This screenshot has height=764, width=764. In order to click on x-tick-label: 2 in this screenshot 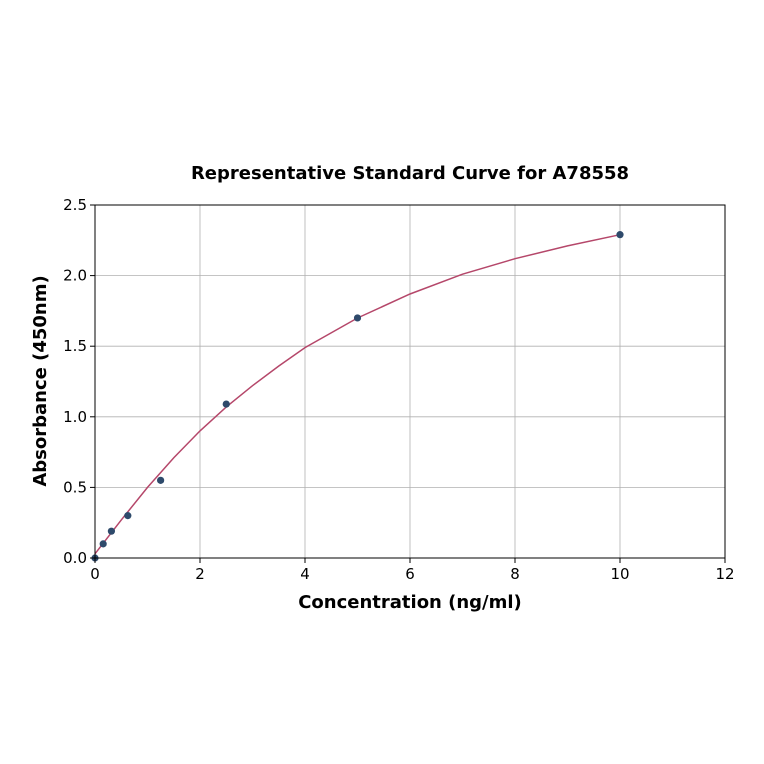, I will do `click(200, 574)`.